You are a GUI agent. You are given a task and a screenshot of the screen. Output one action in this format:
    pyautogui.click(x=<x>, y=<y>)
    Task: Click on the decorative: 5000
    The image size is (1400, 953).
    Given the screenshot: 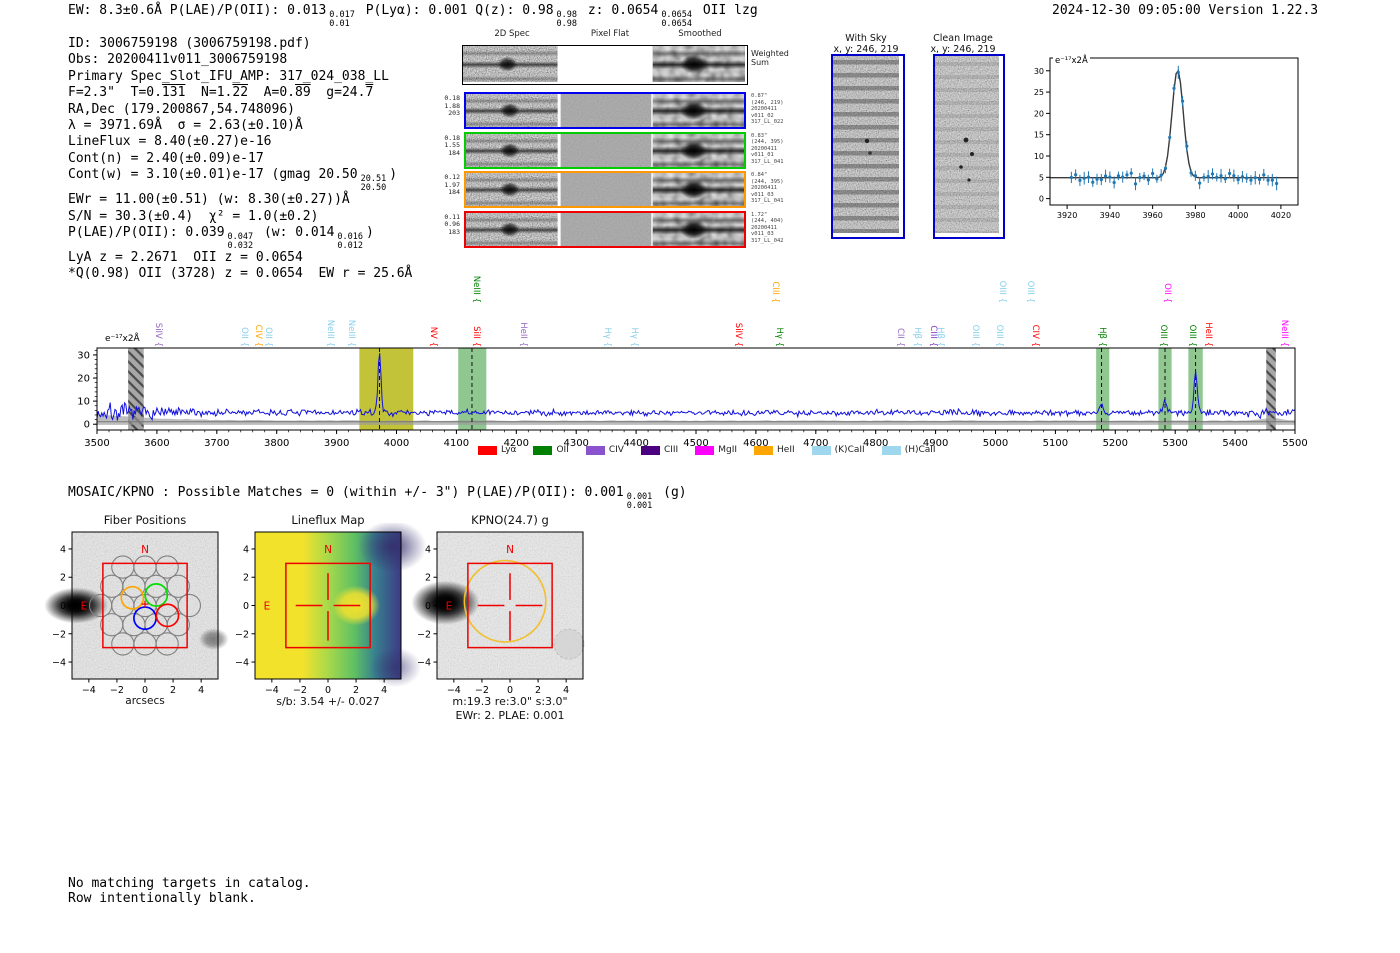 What is the action you would take?
    pyautogui.click(x=995, y=443)
    